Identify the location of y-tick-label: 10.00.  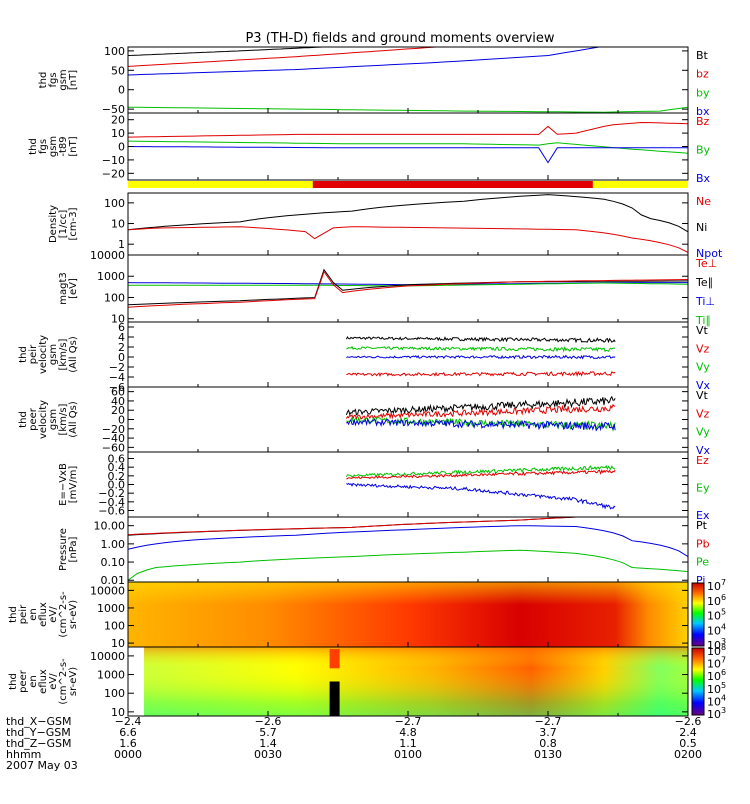
(110, 526).